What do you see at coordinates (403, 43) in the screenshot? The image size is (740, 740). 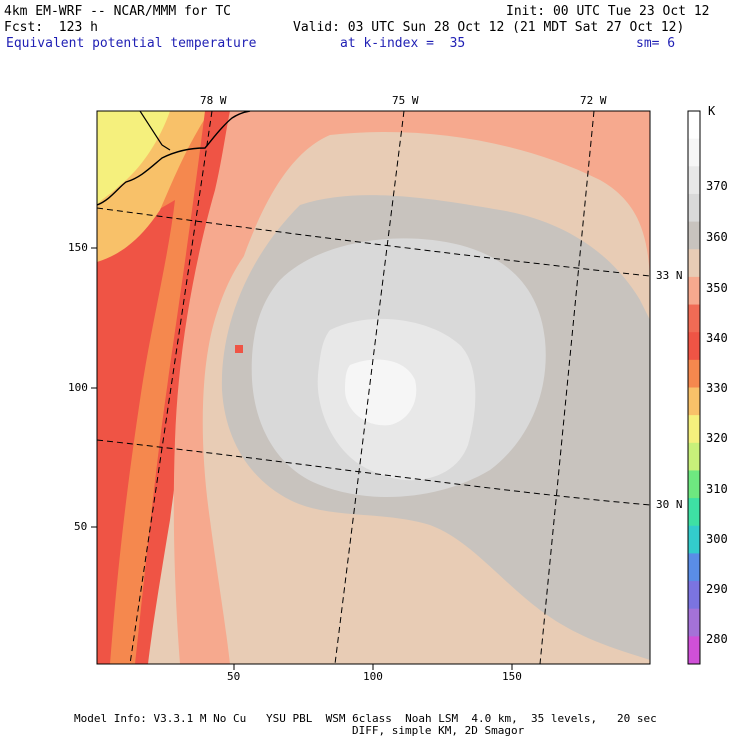 I see `k-index: at k-index = 35` at bounding box center [403, 43].